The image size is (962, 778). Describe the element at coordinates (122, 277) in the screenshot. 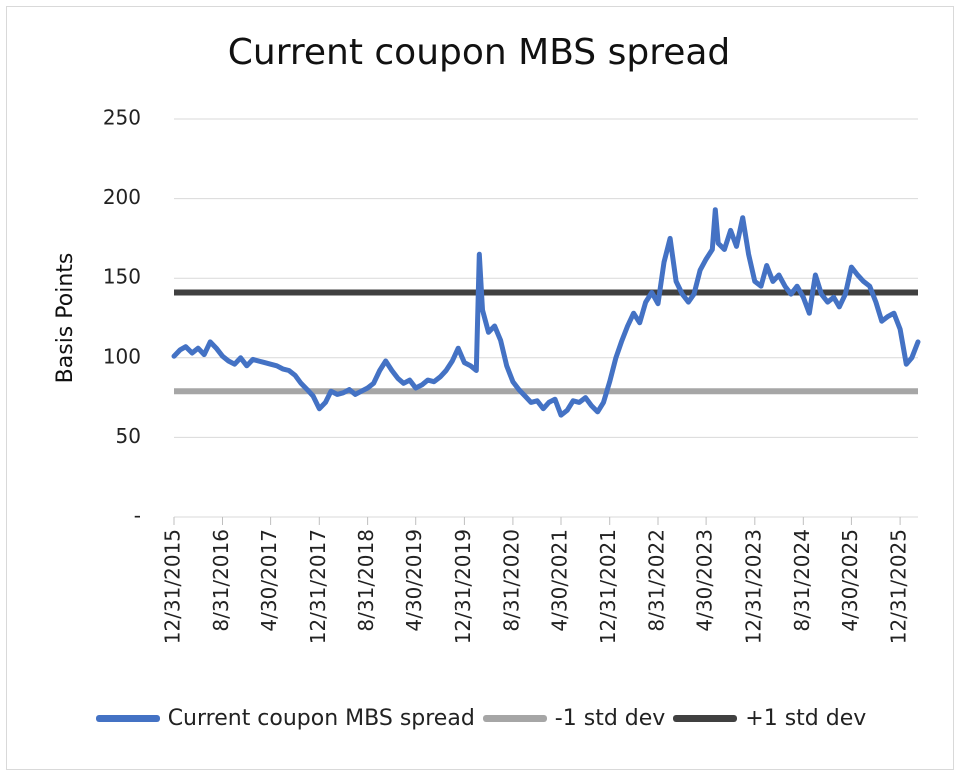

I see `y-tick-label: 150` at that location.